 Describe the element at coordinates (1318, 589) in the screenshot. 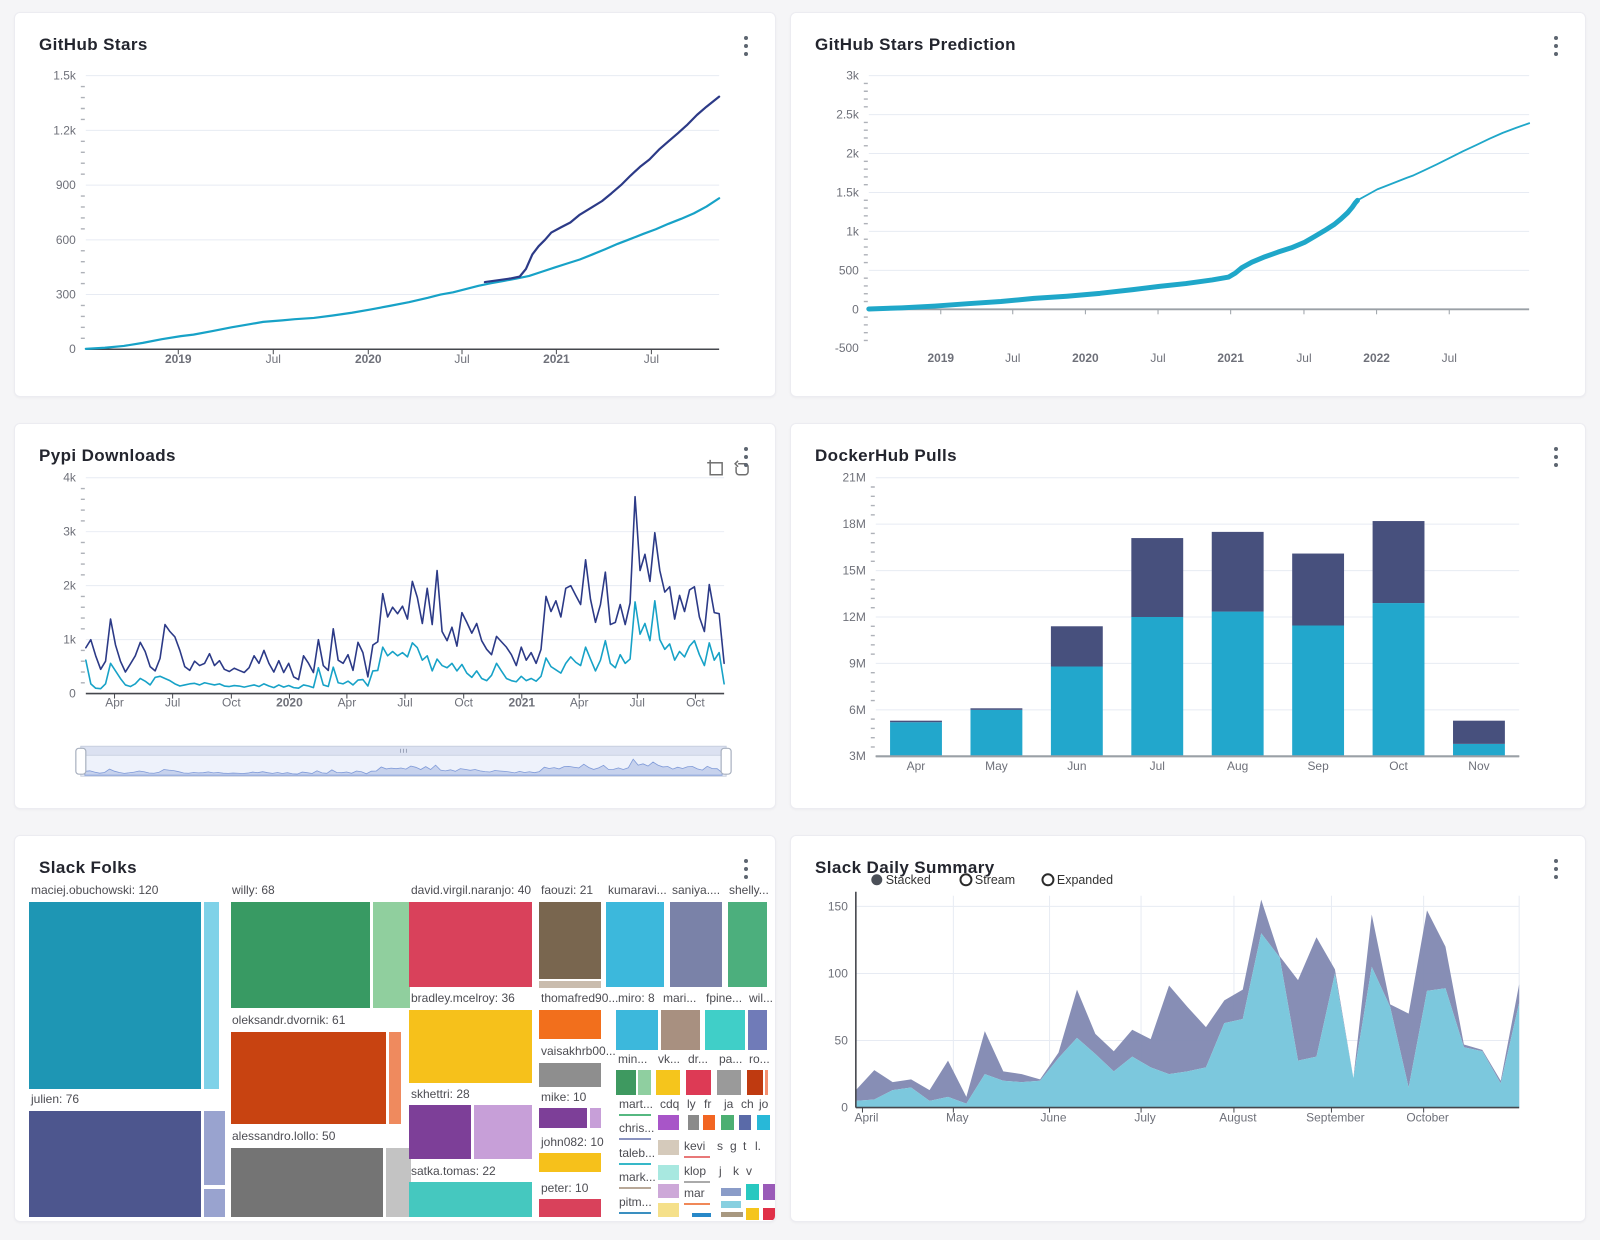

I see `bar-sep-top` at that location.